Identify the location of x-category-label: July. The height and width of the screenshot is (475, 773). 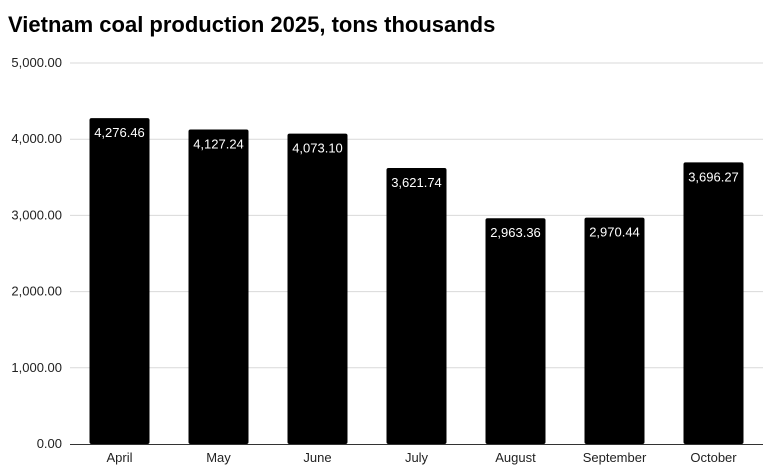
(417, 457).